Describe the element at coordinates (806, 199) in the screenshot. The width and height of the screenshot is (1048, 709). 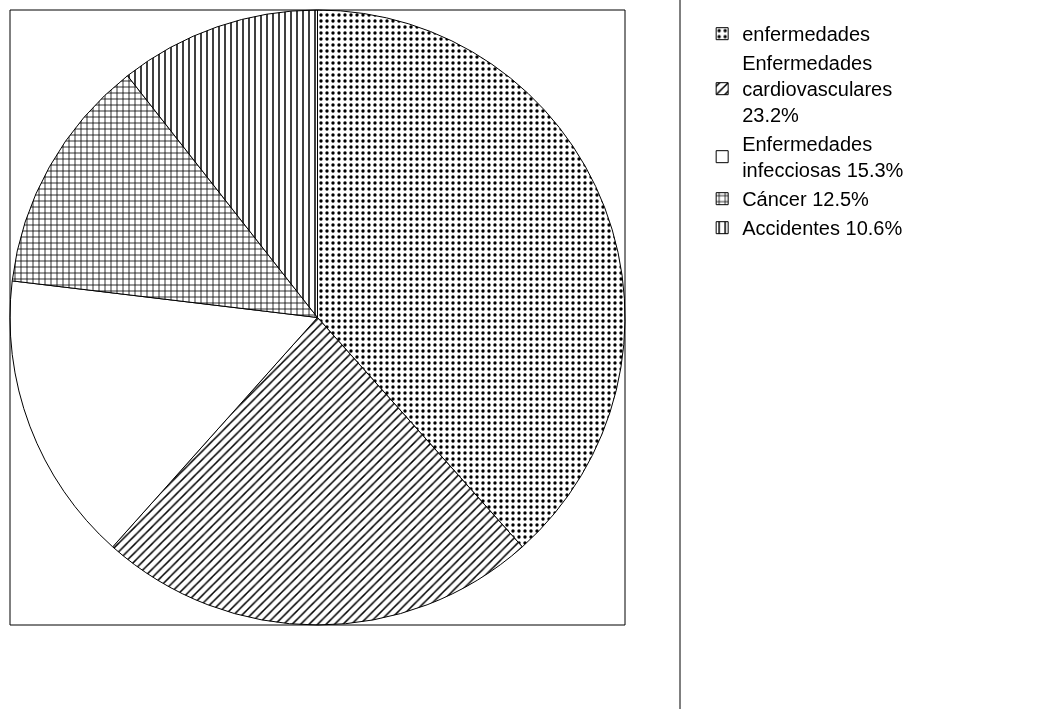
I see `legend-label: Cáncer 12.5%` at that location.